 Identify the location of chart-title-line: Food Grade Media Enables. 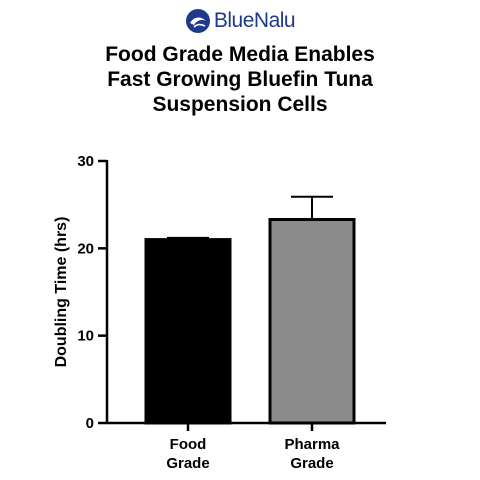
(240, 54).